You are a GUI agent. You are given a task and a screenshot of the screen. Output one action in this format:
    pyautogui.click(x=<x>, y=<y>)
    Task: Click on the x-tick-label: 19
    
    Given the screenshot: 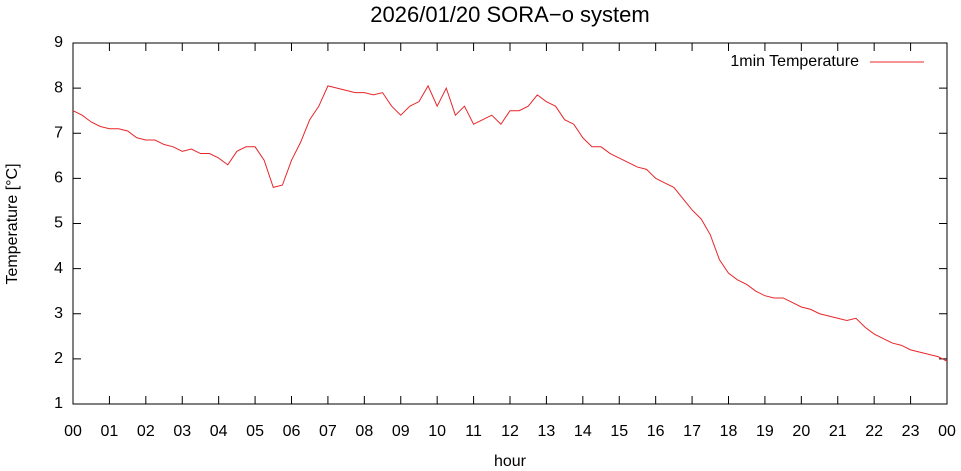 What is the action you would take?
    pyautogui.click(x=765, y=431)
    